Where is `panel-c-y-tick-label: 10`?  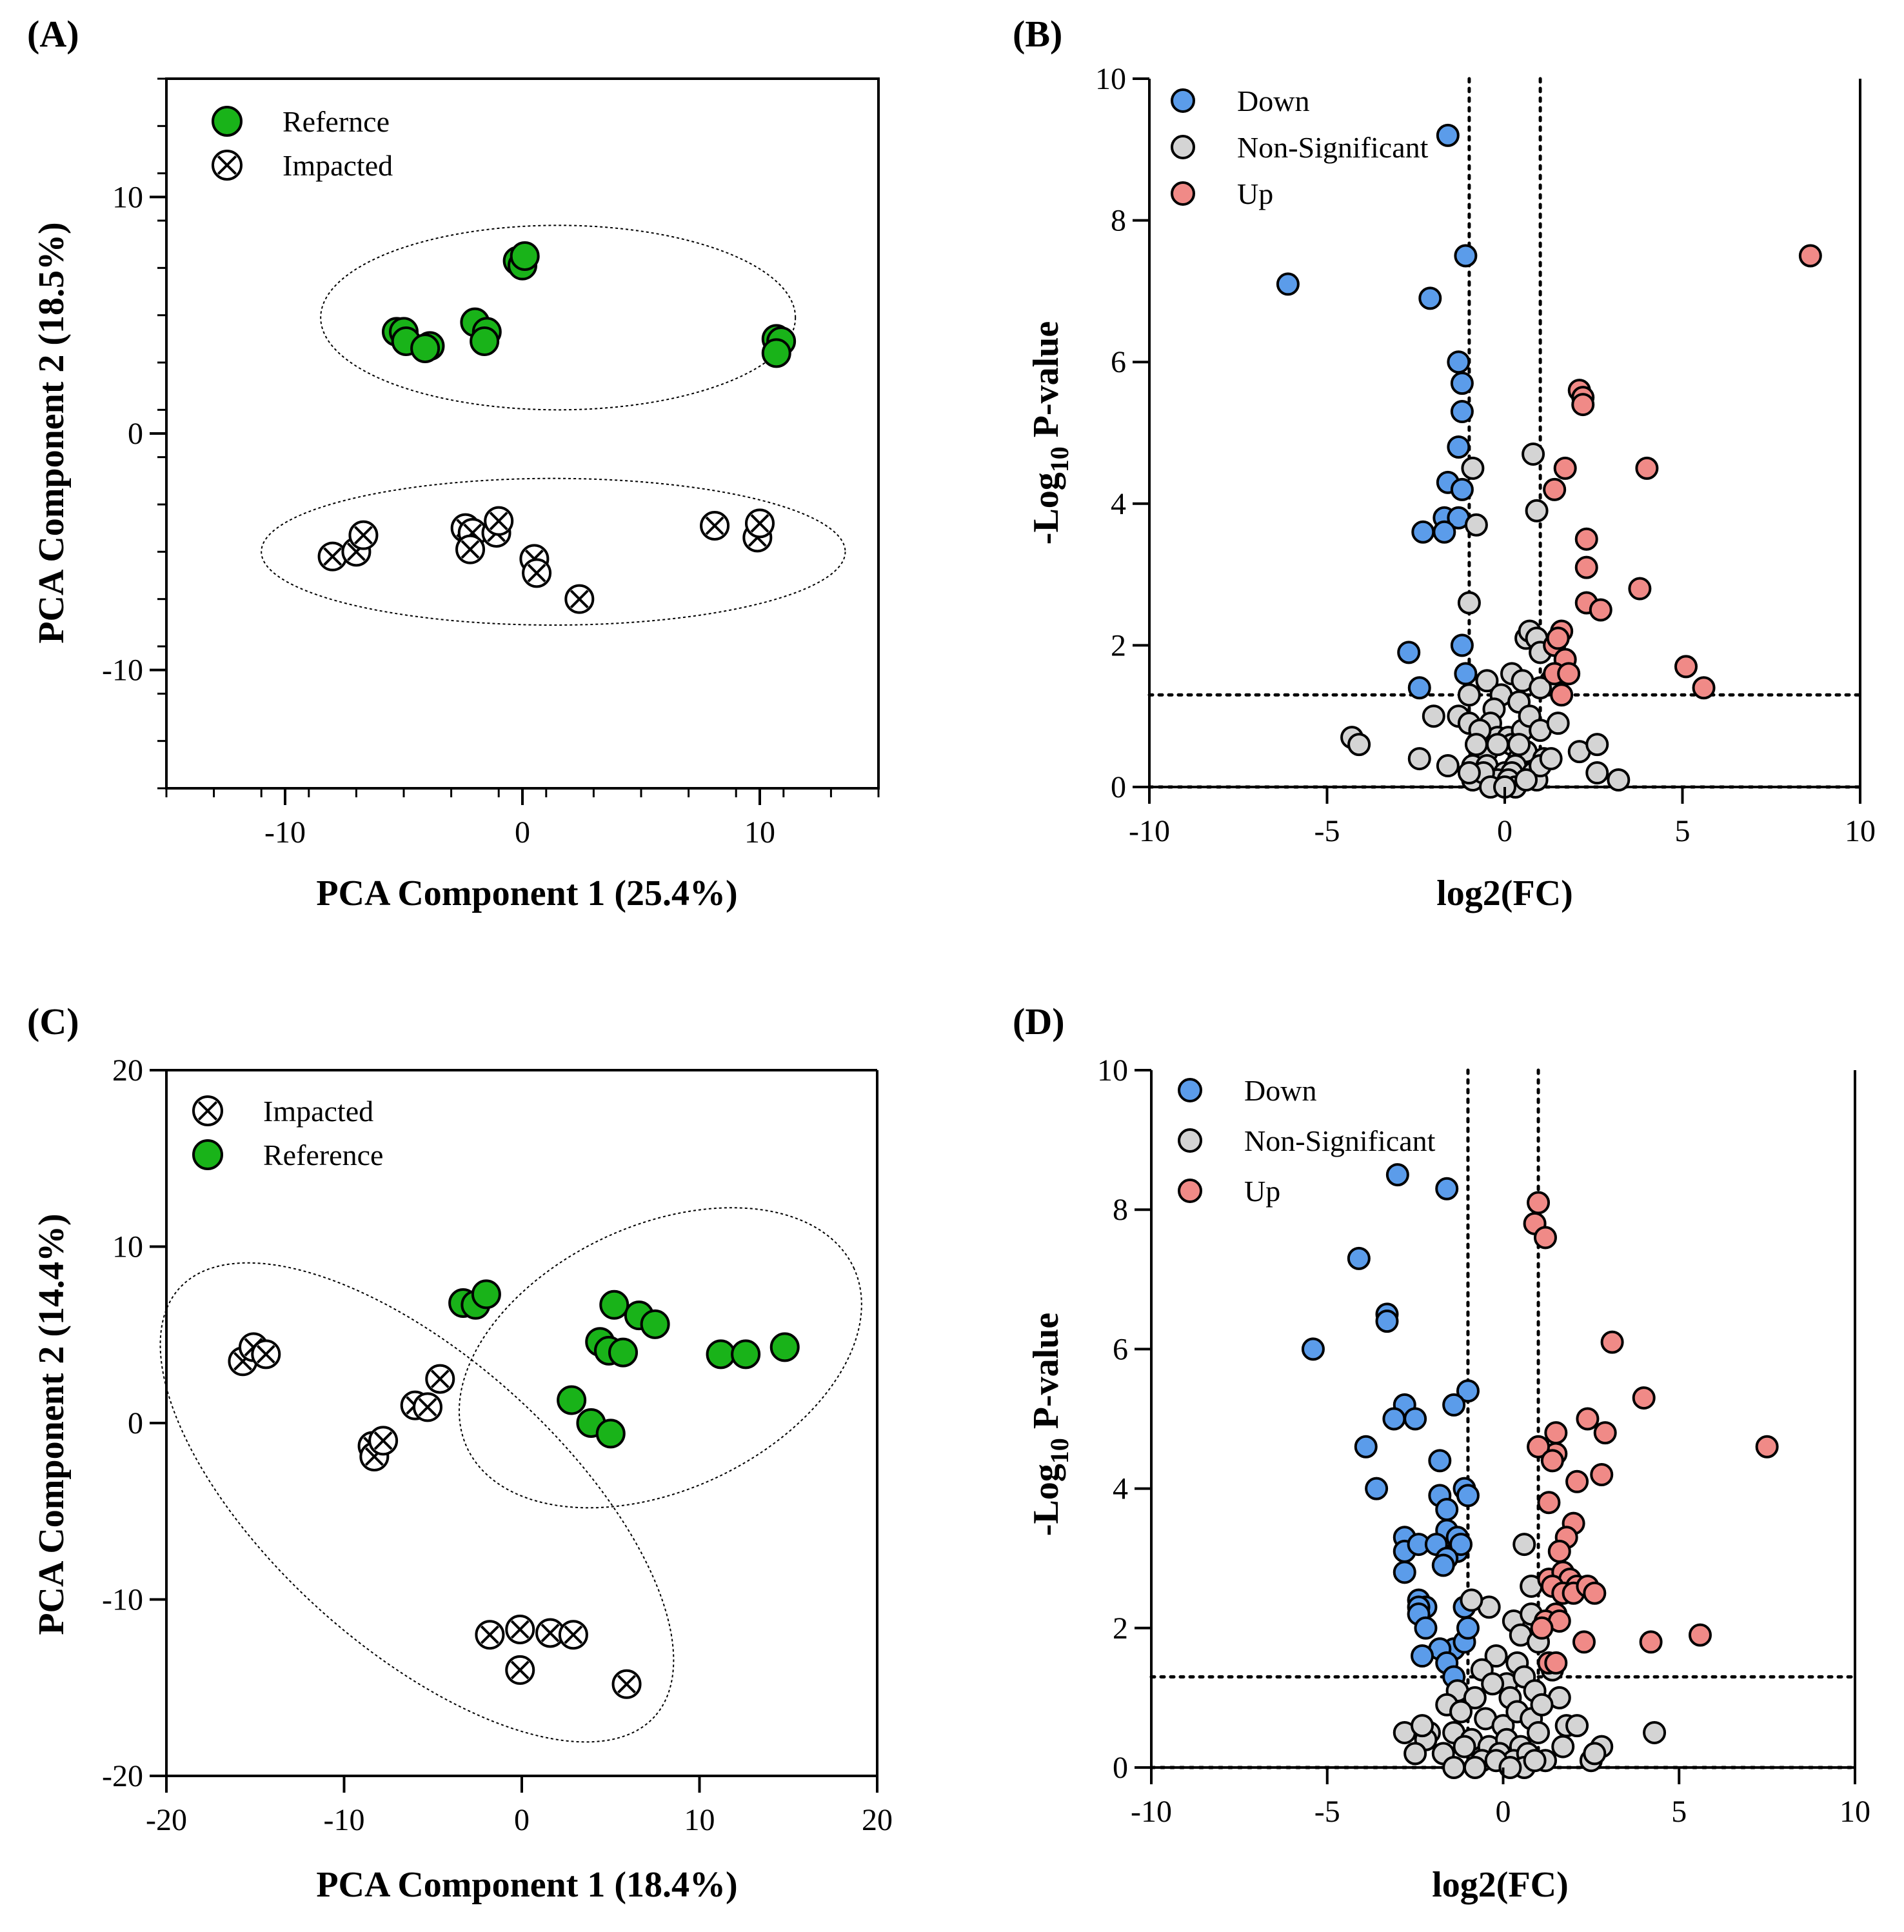 panel-c-y-tick-label: 10 is located at coordinates (127, 1247).